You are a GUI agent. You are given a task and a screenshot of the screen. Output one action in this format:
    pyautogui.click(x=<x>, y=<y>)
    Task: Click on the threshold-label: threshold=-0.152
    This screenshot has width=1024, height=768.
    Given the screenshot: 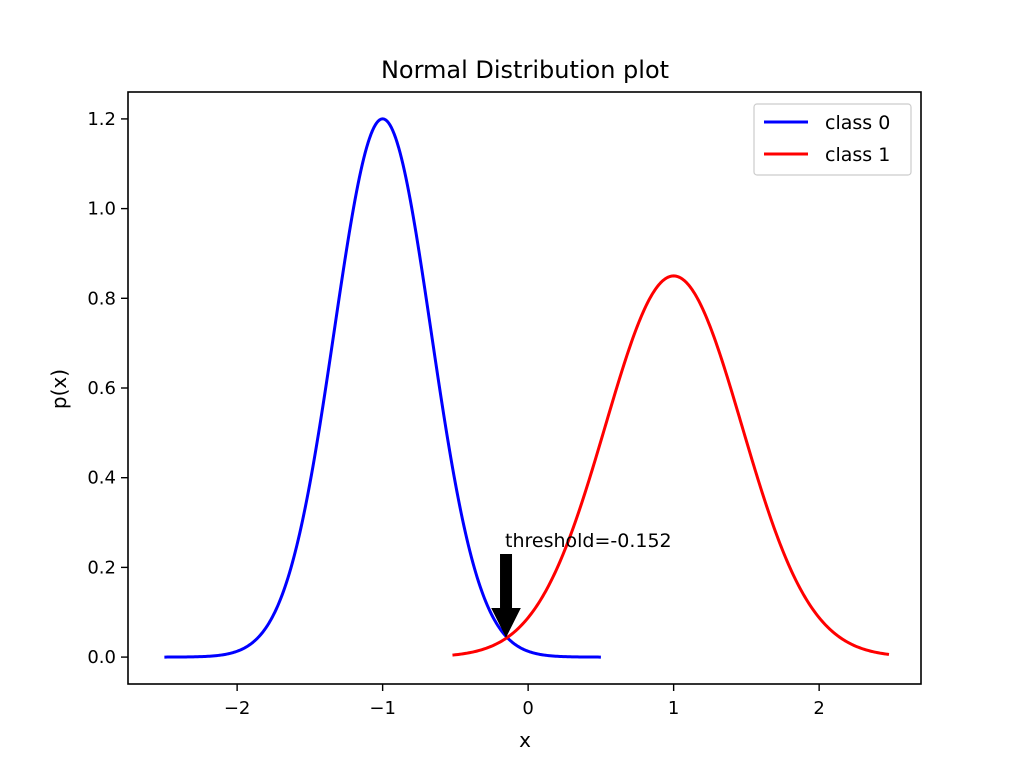 What is the action you would take?
    pyautogui.click(x=588, y=541)
    